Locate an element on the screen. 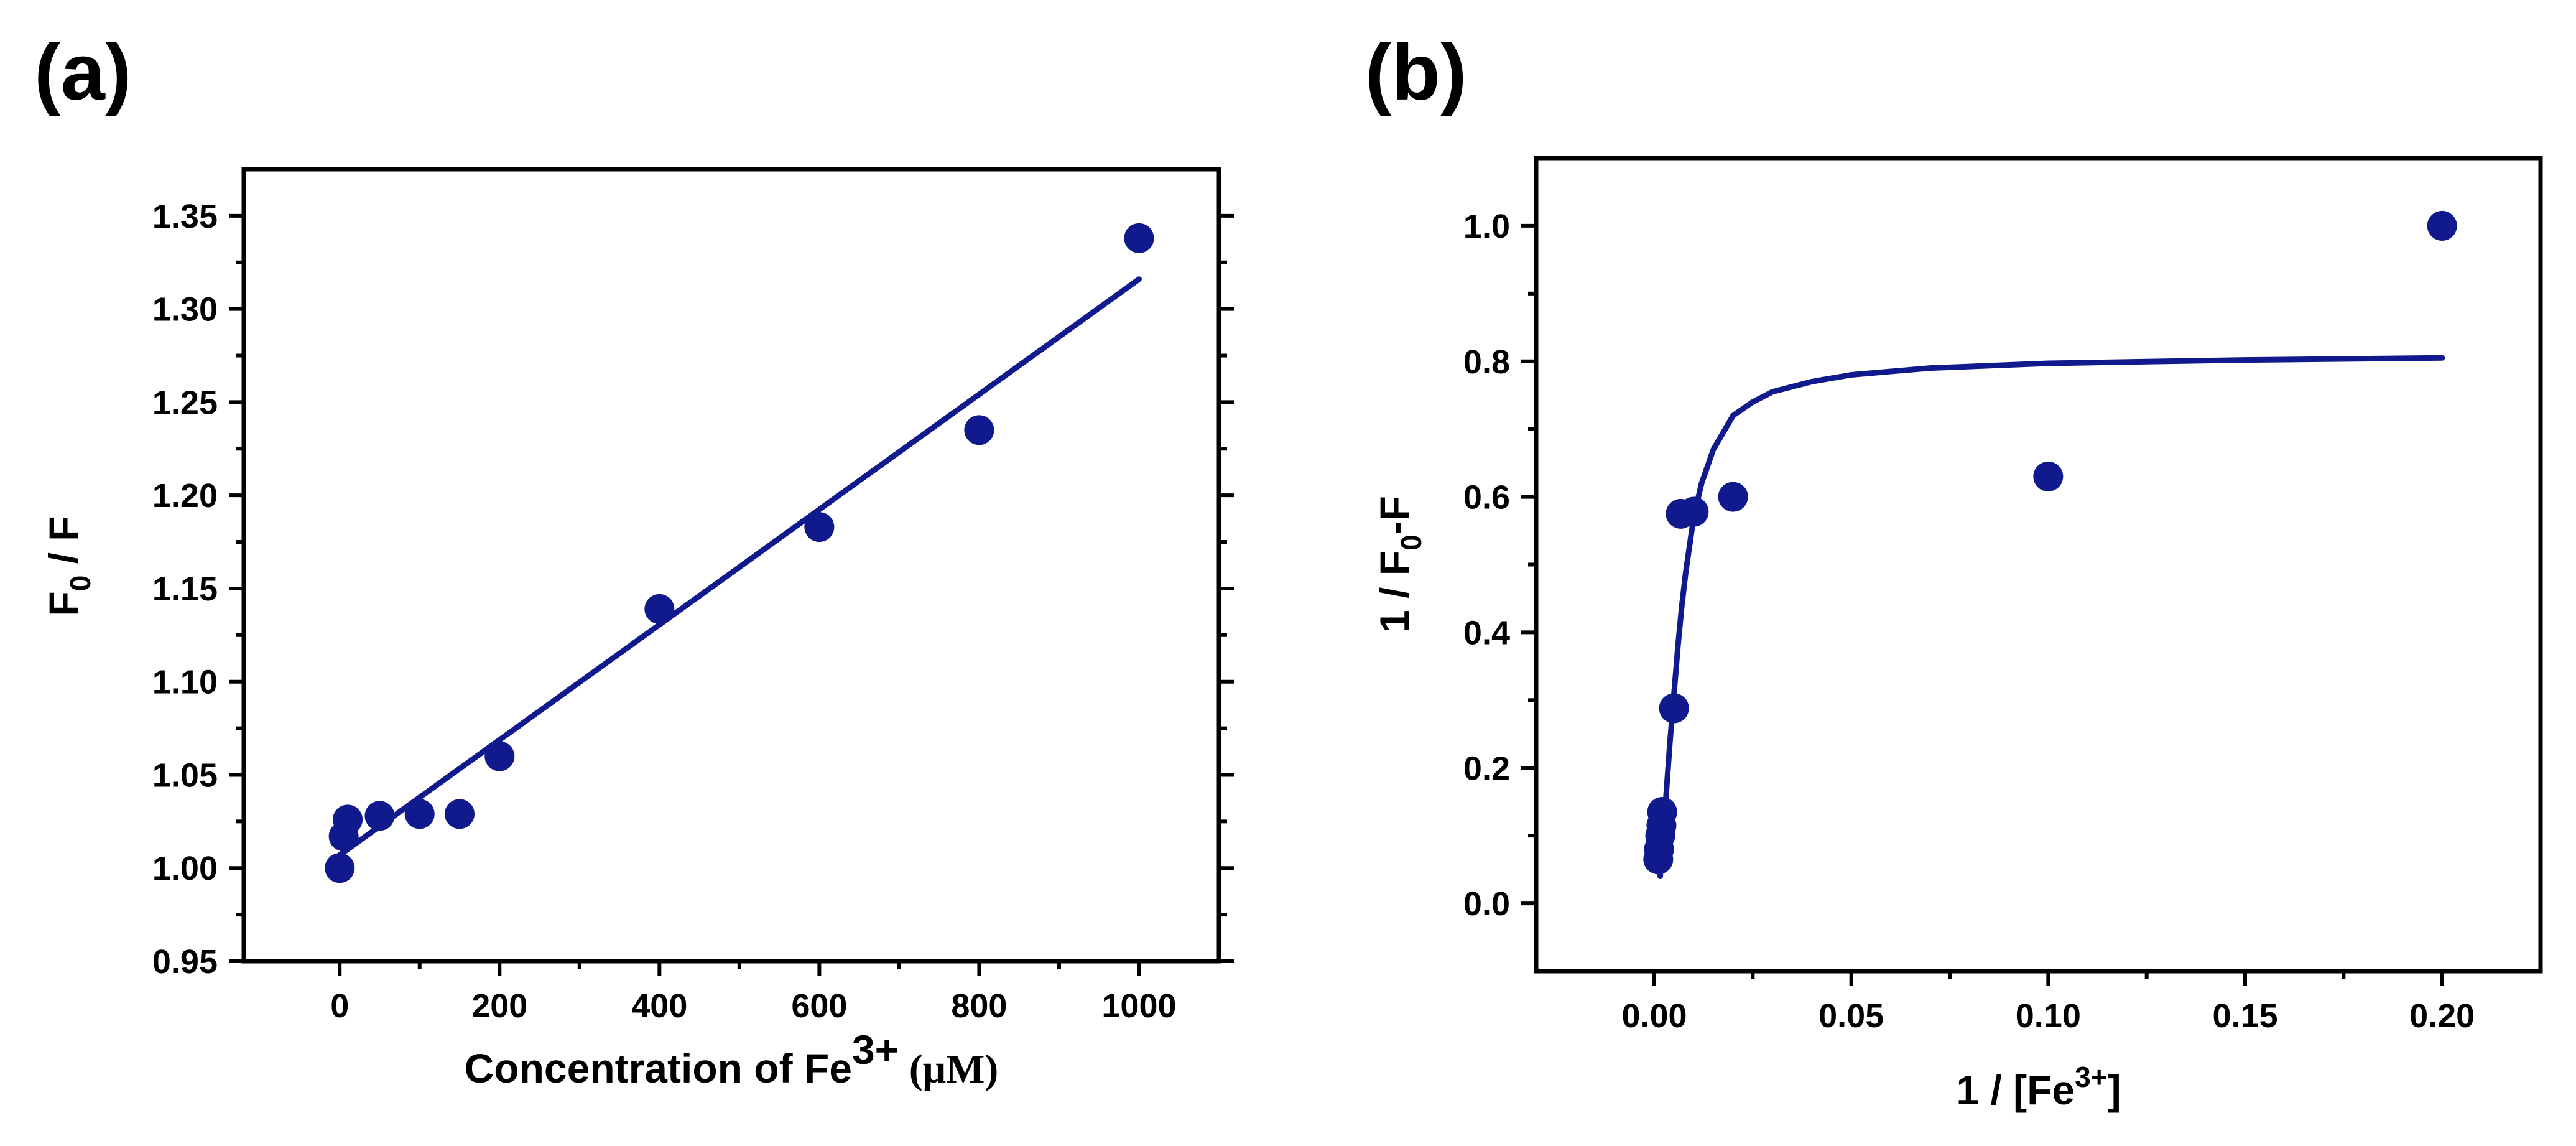 Image resolution: width=2576 pixels, height=1146 pixels. chart-b-xlabel-sup: 3+ is located at coordinates (2091, 1077).